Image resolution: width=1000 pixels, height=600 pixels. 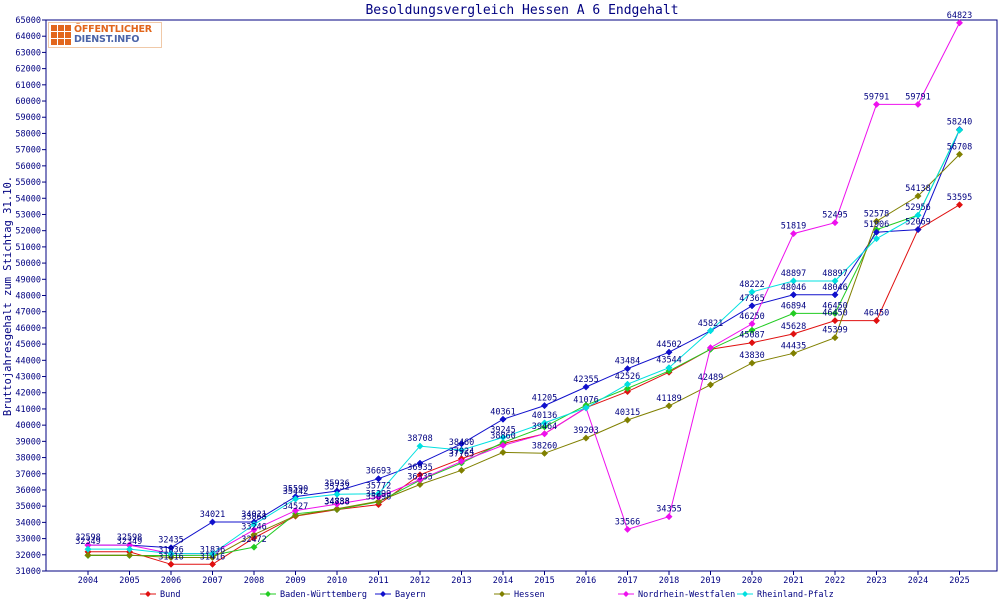 I want to click on legend-label-baden-w-rttemberg: Baden-Württemberg, so click(x=323, y=595).